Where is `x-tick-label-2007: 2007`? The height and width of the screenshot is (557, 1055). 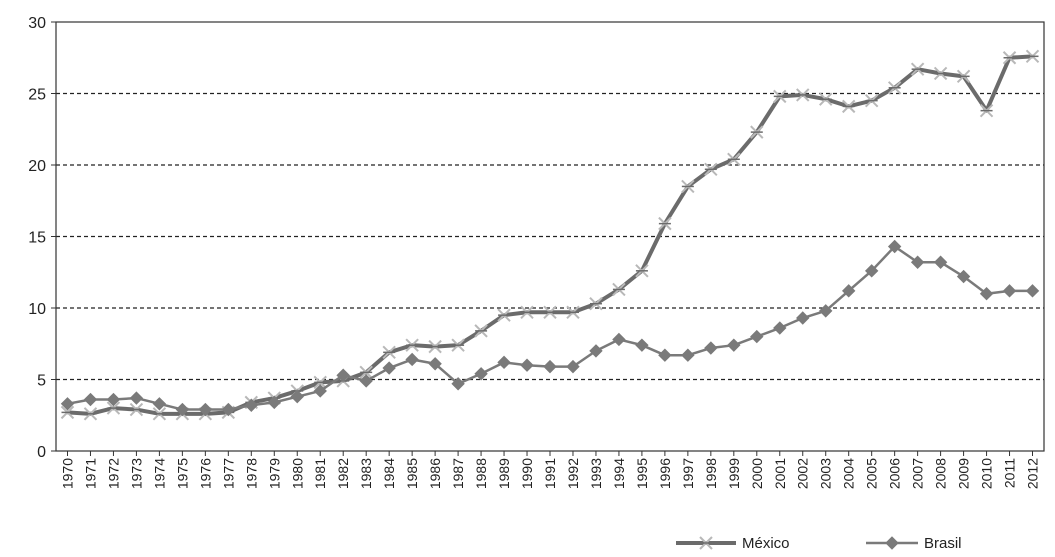
x-tick-label-2007: 2007 is located at coordinates (918, 473).